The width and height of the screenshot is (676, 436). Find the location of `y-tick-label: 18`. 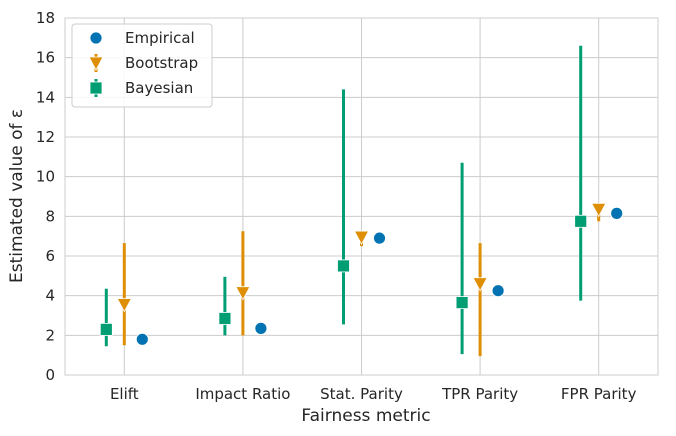

y-tick-label: 18 is located at coordinates (45, 18).